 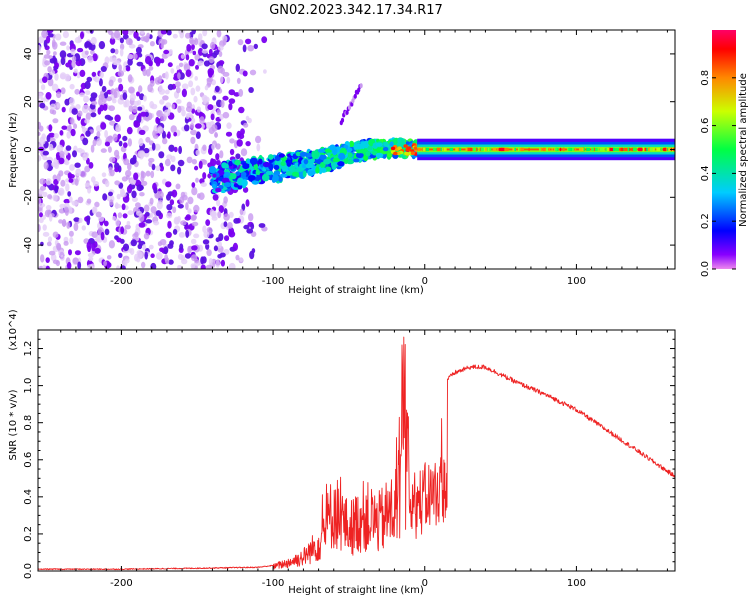 What do you see at coordinates (13, 150) in the screenshot?
I see `spectrogram-ylabel: Frequency (Hz)` at bounding box center [13, 150].